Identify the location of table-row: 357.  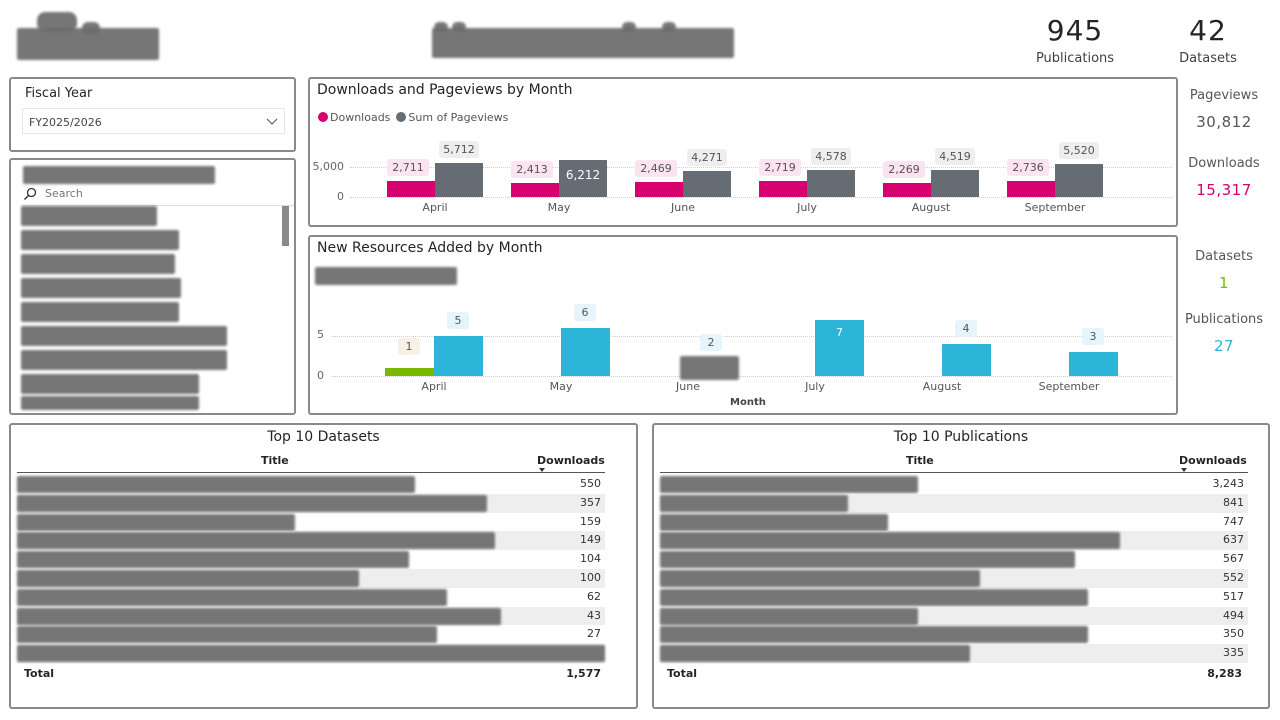
(311, 503).